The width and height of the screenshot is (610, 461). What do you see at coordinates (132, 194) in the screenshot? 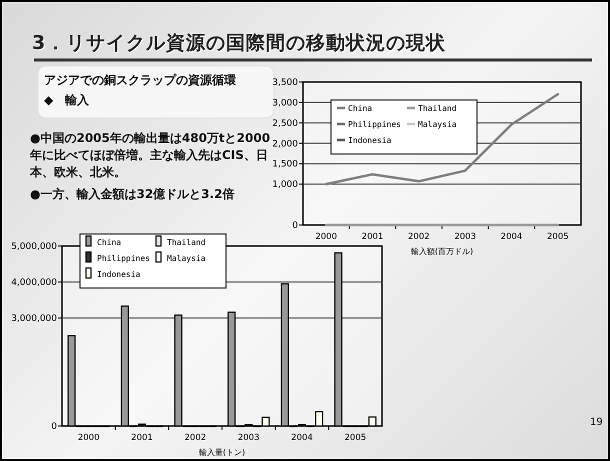
I see `text: ●一方、輸入金額は32億ドルと3.2倍` at bounding box center [132, 194].